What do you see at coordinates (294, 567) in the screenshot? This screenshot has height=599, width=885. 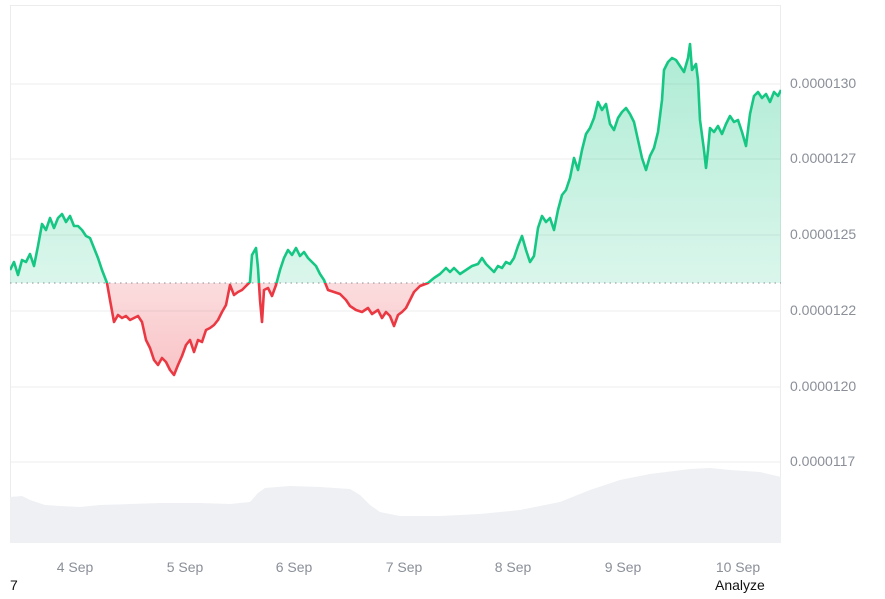 I see `x-tick-label: 6 Sep` at bounding box center [294, 567].